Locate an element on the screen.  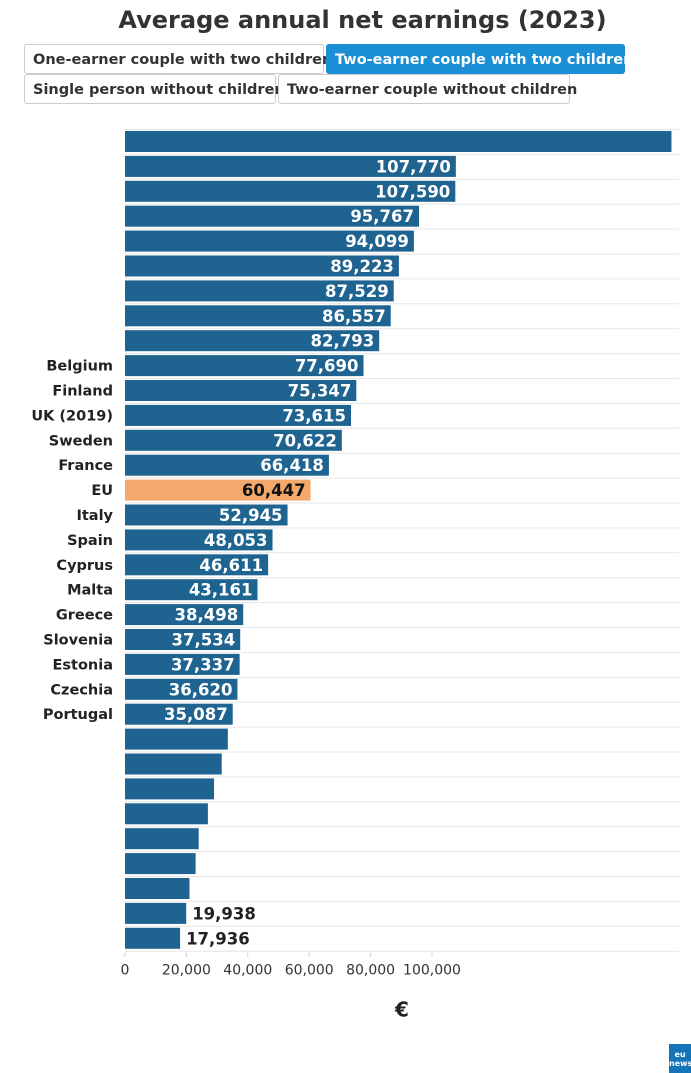
value-label: 38,498 is located at coordinates (207, 615).